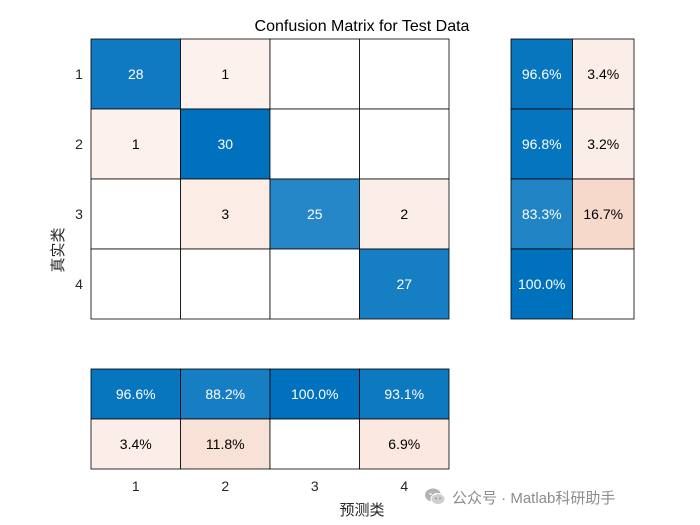 This screenshot has width=700, height=525. What do you see at coordinates (534, 498) in the screenshot?
I see `watermark-text: 公众号 · Matlab科研助手` at bounding box center [534, 498].